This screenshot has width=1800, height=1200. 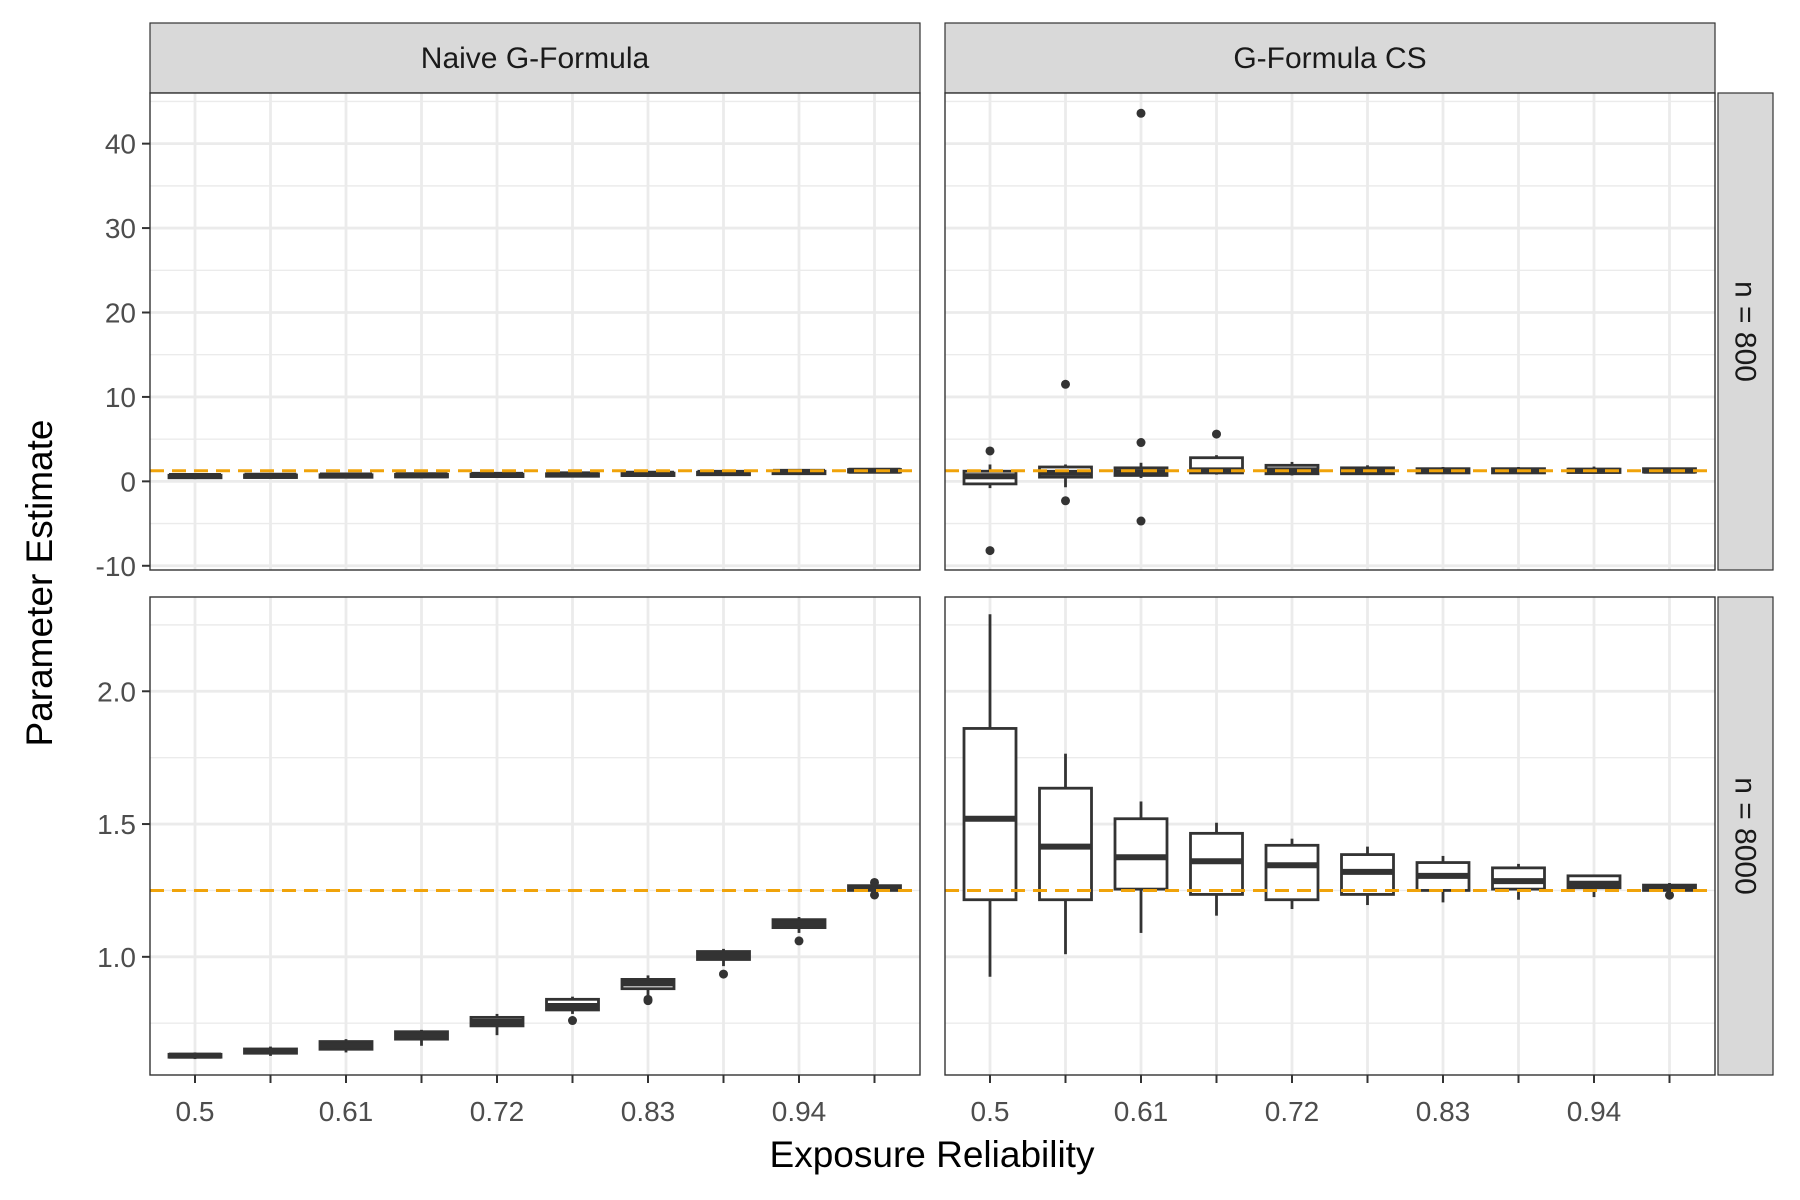 I want to click on facet-strip-naive-g-formula, so click(x=535, y=58).